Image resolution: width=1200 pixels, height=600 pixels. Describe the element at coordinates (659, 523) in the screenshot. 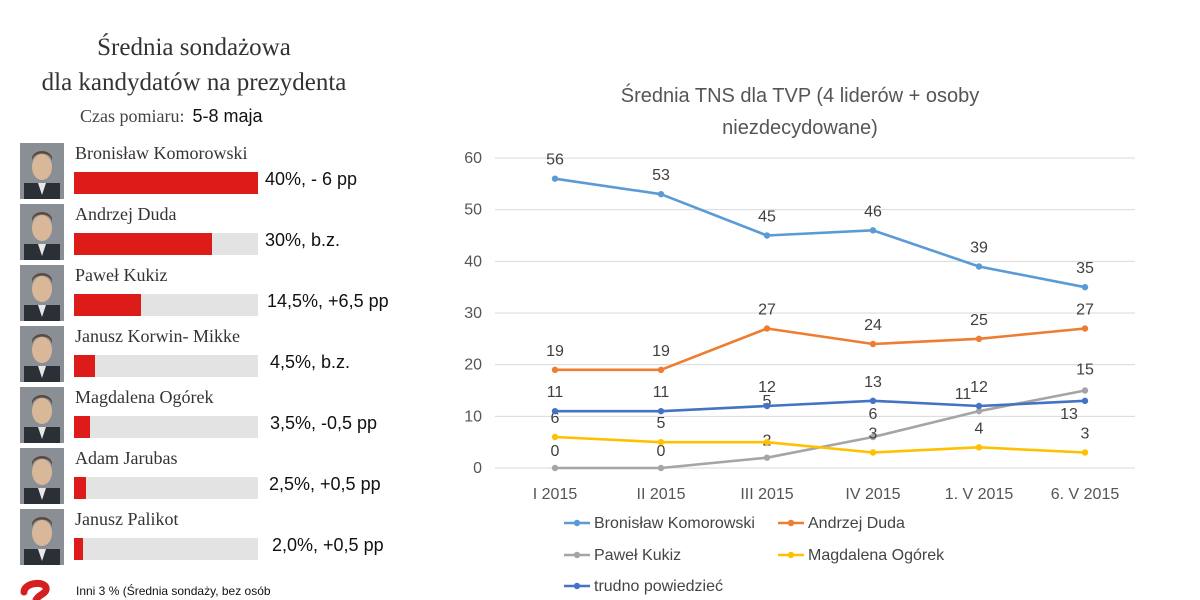

I see `legend-item: Bronisław Komorowski` at that location.